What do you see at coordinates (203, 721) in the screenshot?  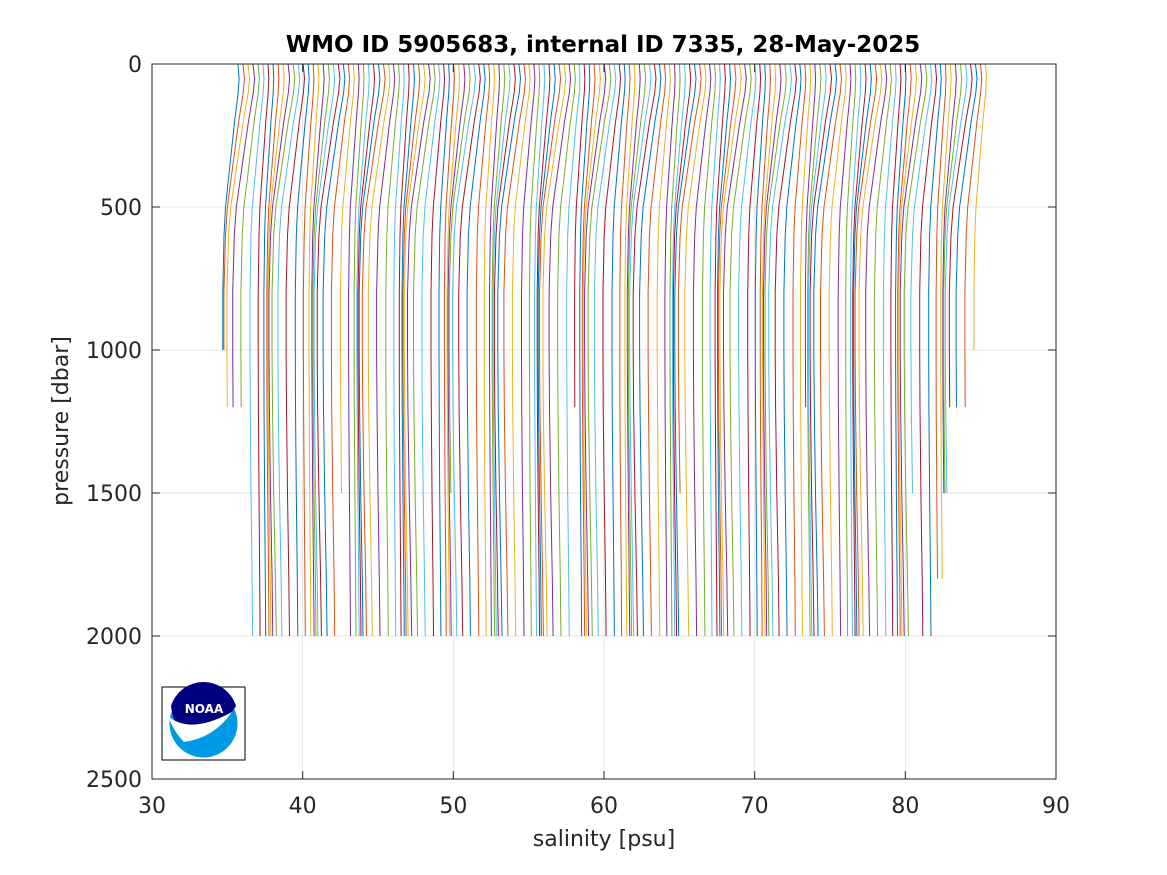 I see `noaa-logo: NOAA` at bounding box center [203, 721].